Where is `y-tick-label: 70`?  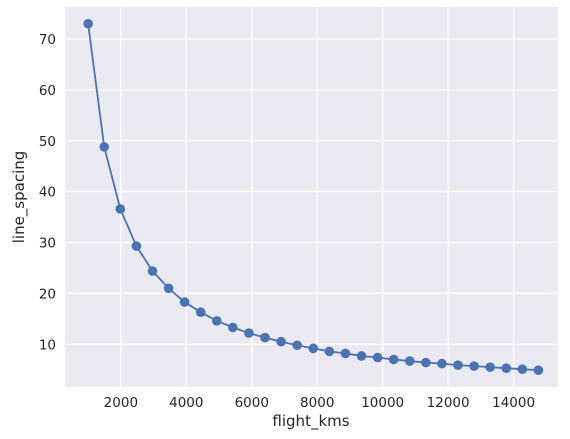
y-tick-label: 70 is located at coordinates (47, 40).